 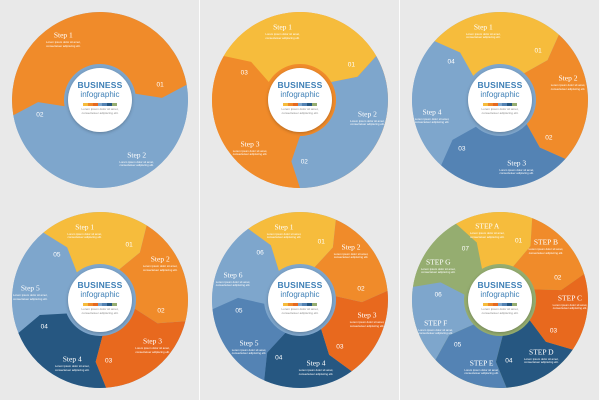 What do you see at coordinates (545, 242) in the screenshot?
I see `segment-label: STEP B` at bounding box center [545, 242].